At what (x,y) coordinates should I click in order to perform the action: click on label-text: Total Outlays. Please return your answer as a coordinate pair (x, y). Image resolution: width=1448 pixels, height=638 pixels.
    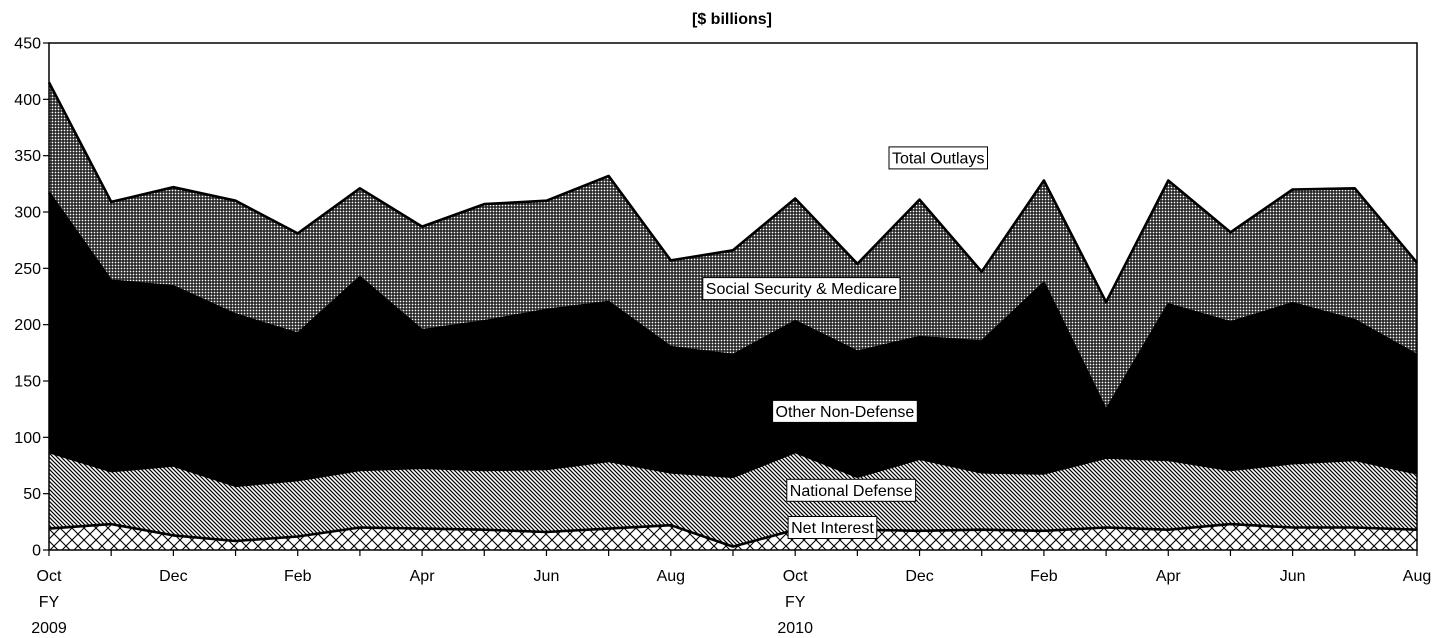
    Looking at the image, I should click on (938, 158).